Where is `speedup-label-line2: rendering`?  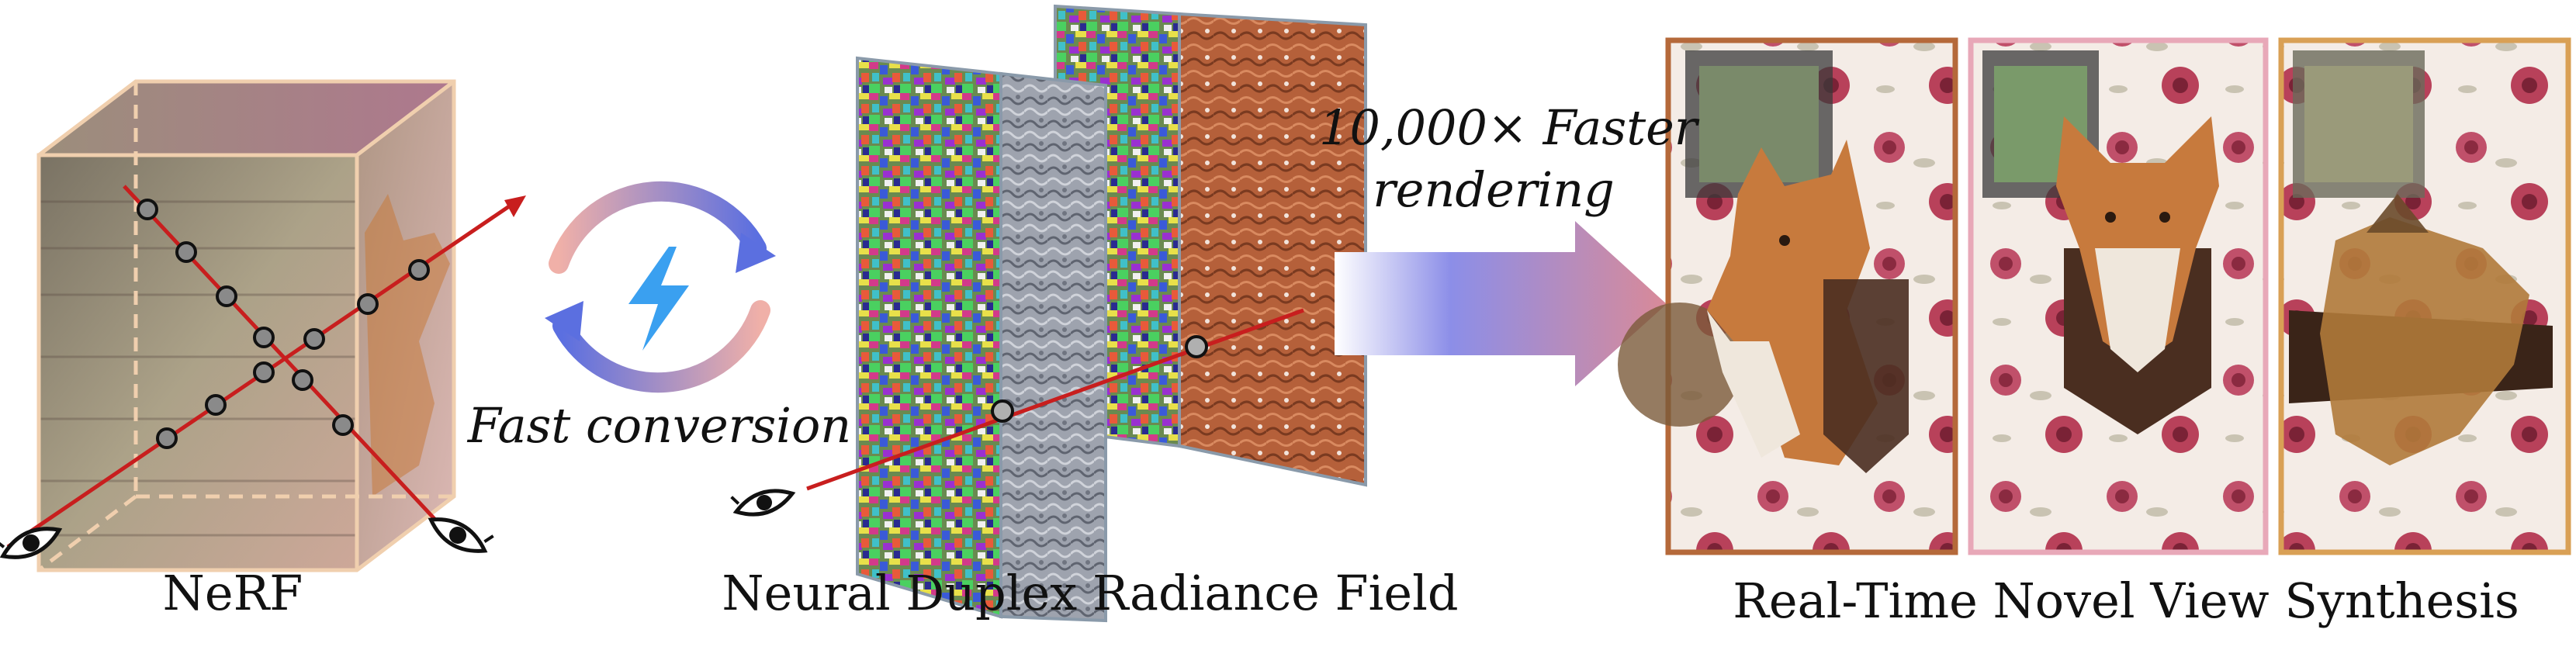
speedup-label-line2: rendering is located at coordinates (1494, 189).